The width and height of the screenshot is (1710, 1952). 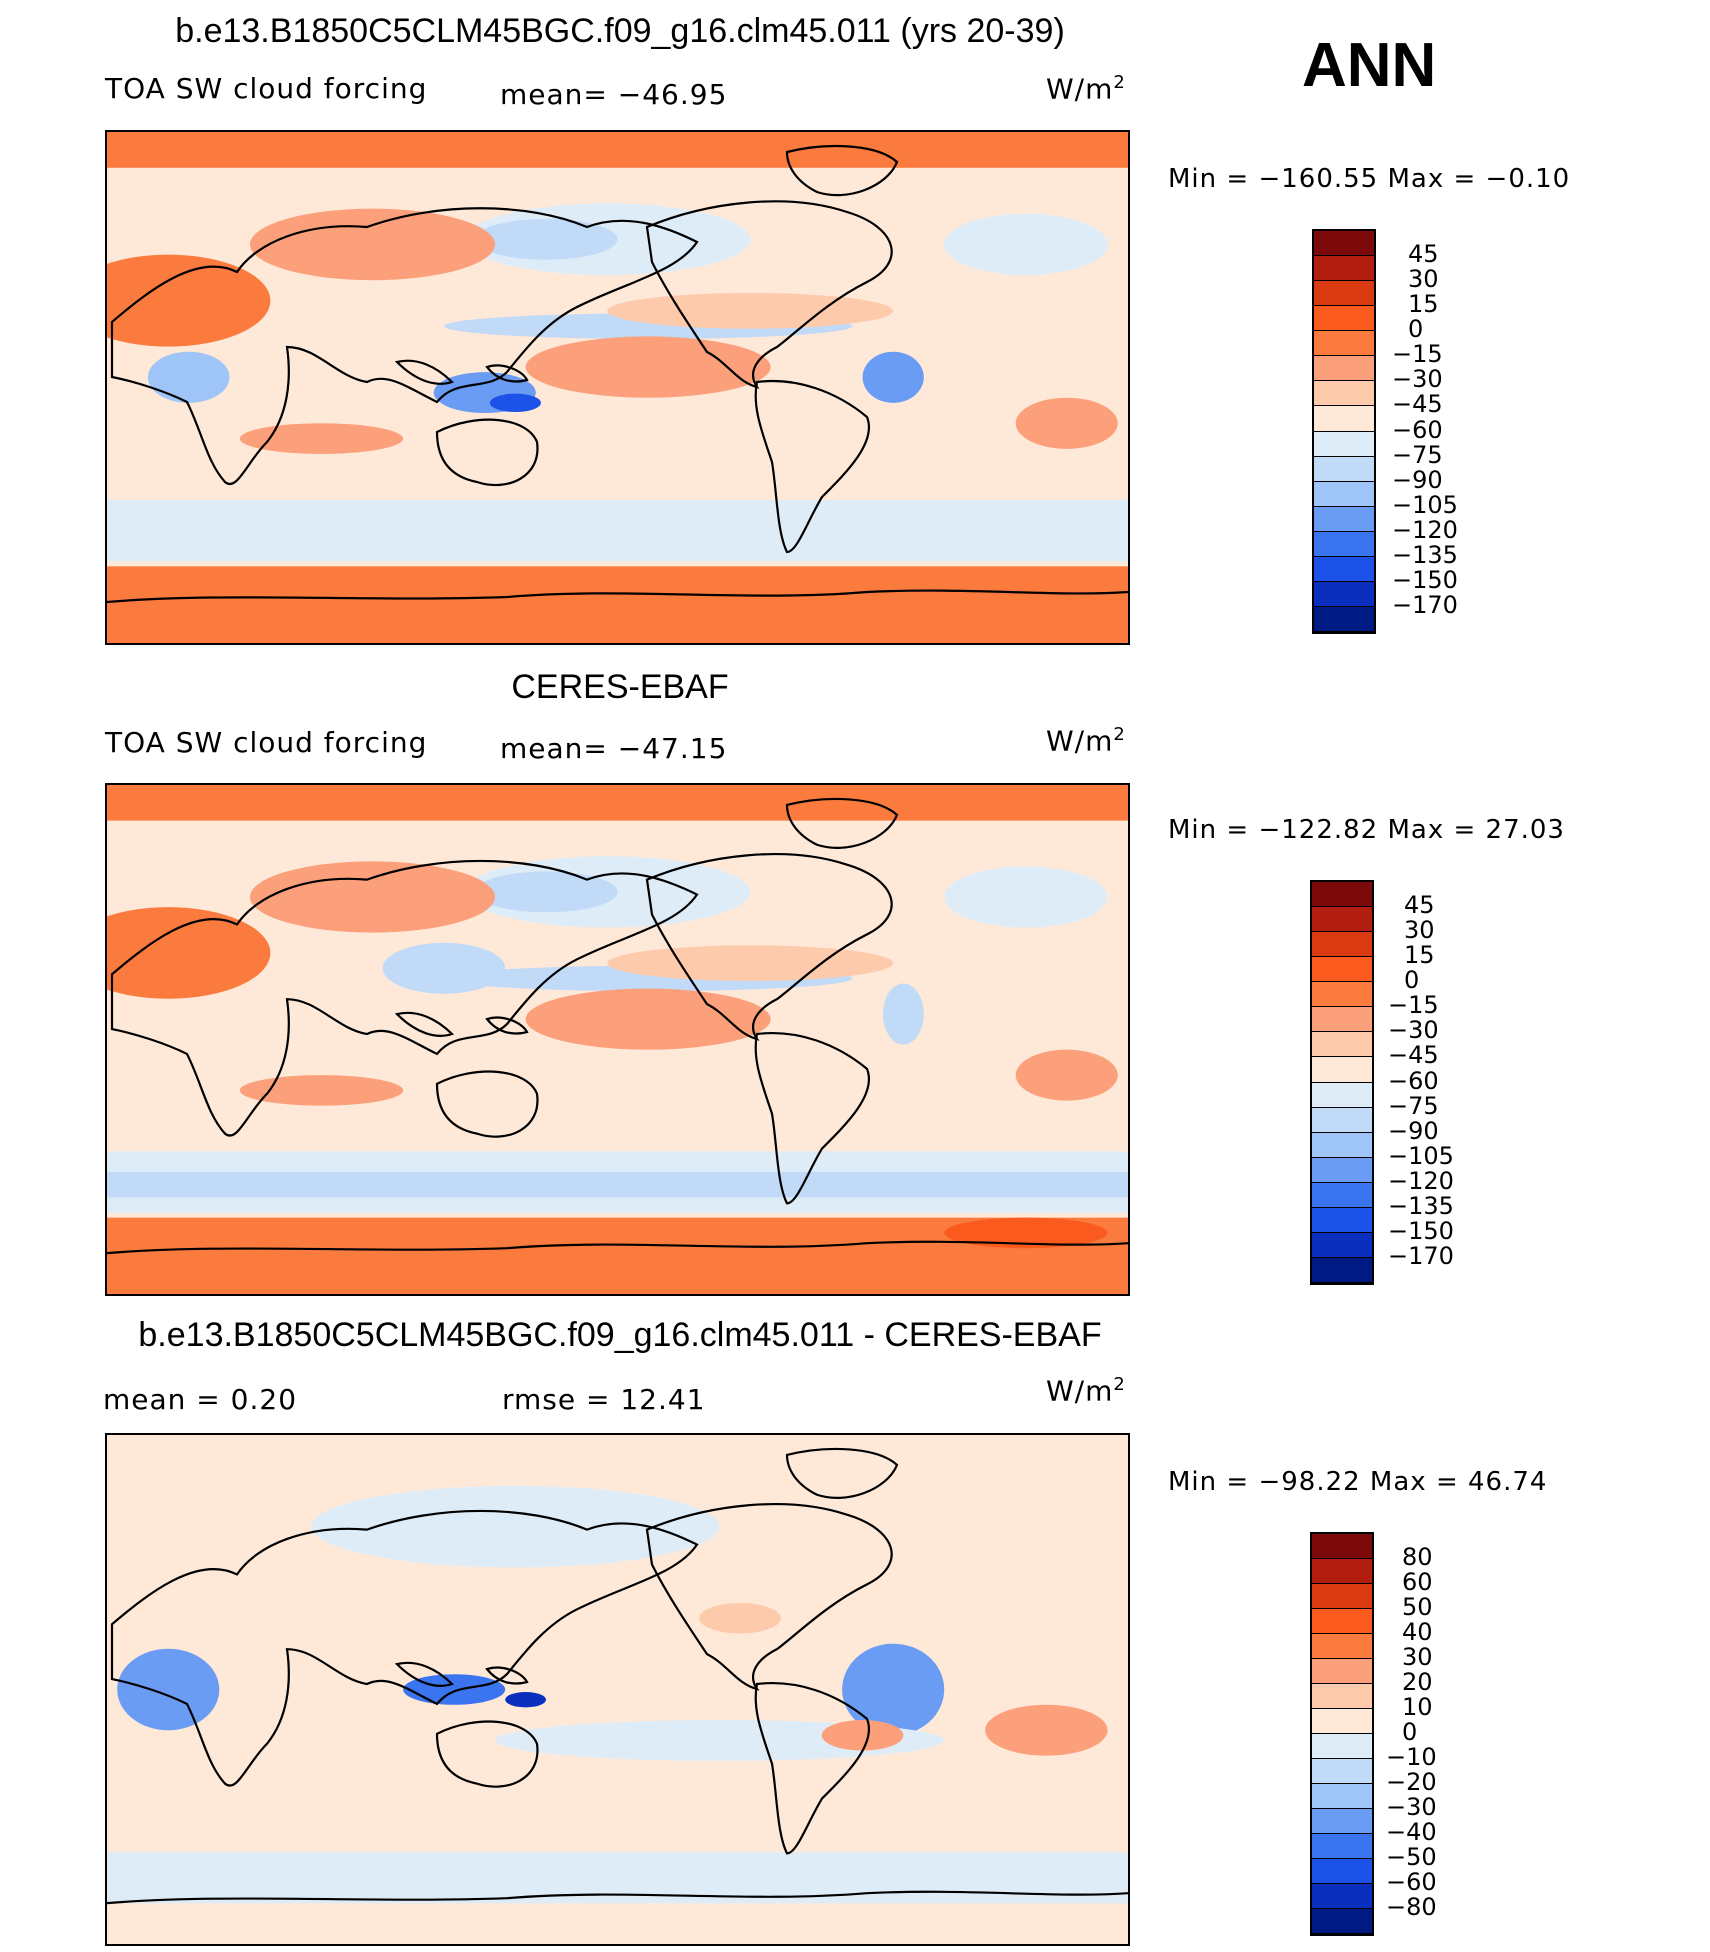 I want to click on colorbar-tick-label: −135, so click(x=1421, y=1205).